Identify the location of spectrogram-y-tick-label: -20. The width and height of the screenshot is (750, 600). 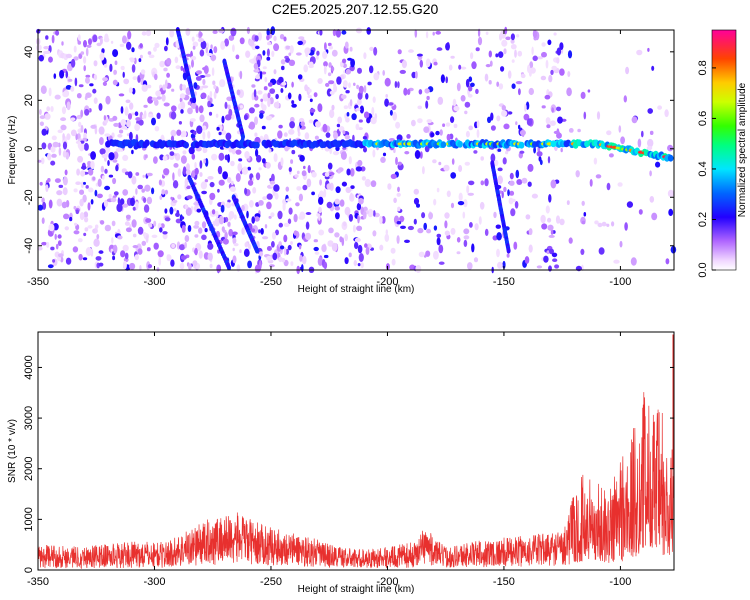
(29, 197).